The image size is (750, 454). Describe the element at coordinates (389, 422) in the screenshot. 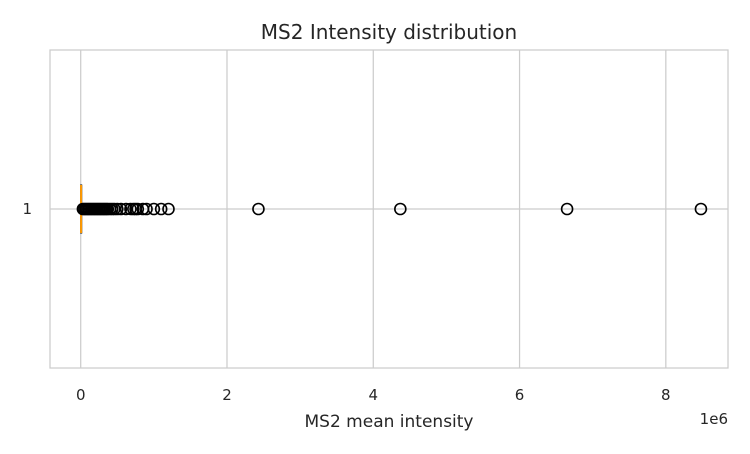

I see `x-axis-label: MS2 mean intensity` at that location.